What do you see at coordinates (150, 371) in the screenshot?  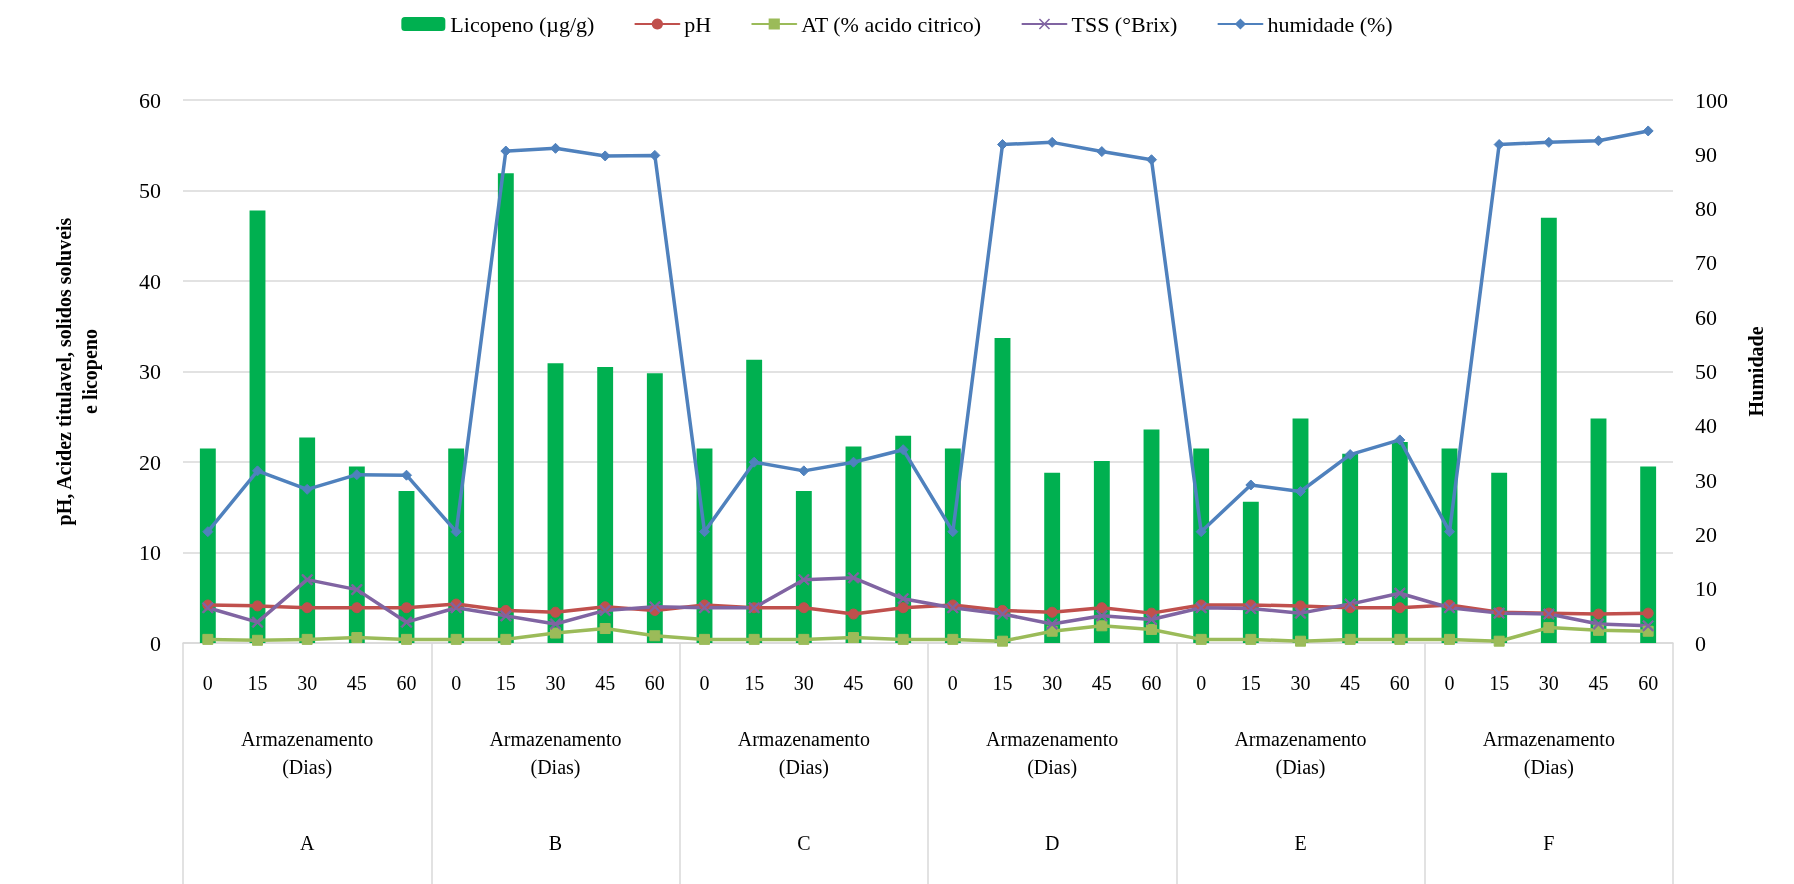 I see `y-tick-label: 30` at bounding box center [150, 371].